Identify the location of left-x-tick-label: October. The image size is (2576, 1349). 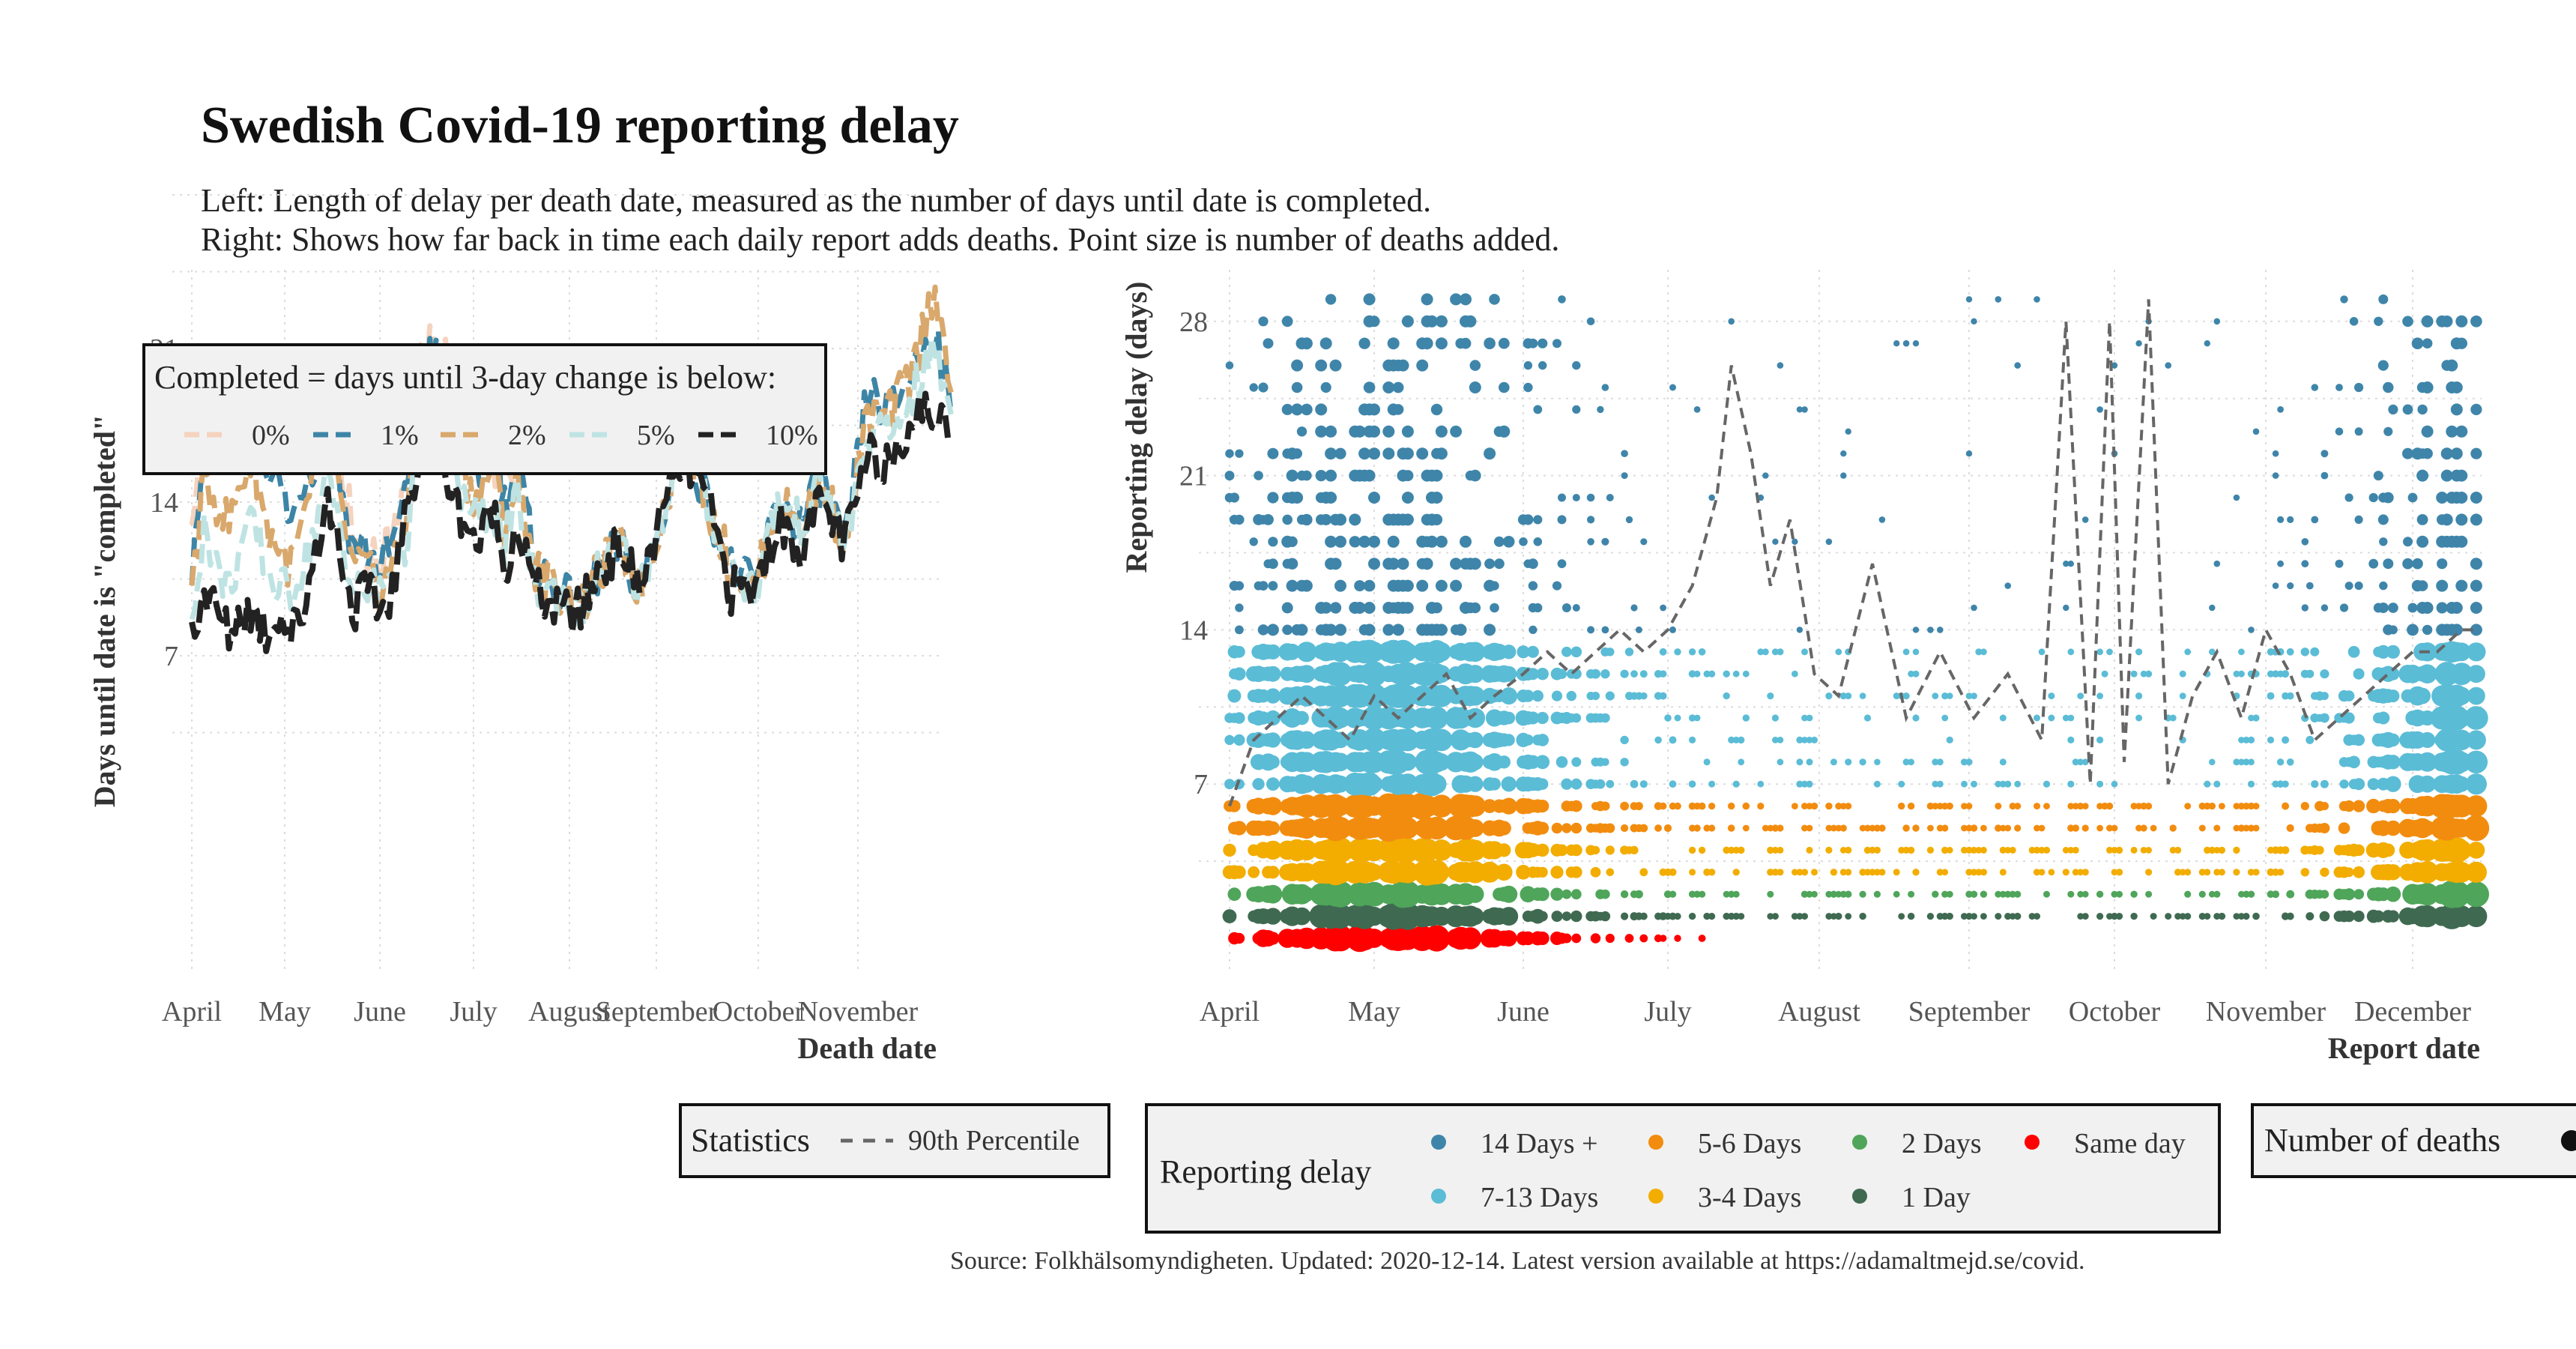
(759, 1011).